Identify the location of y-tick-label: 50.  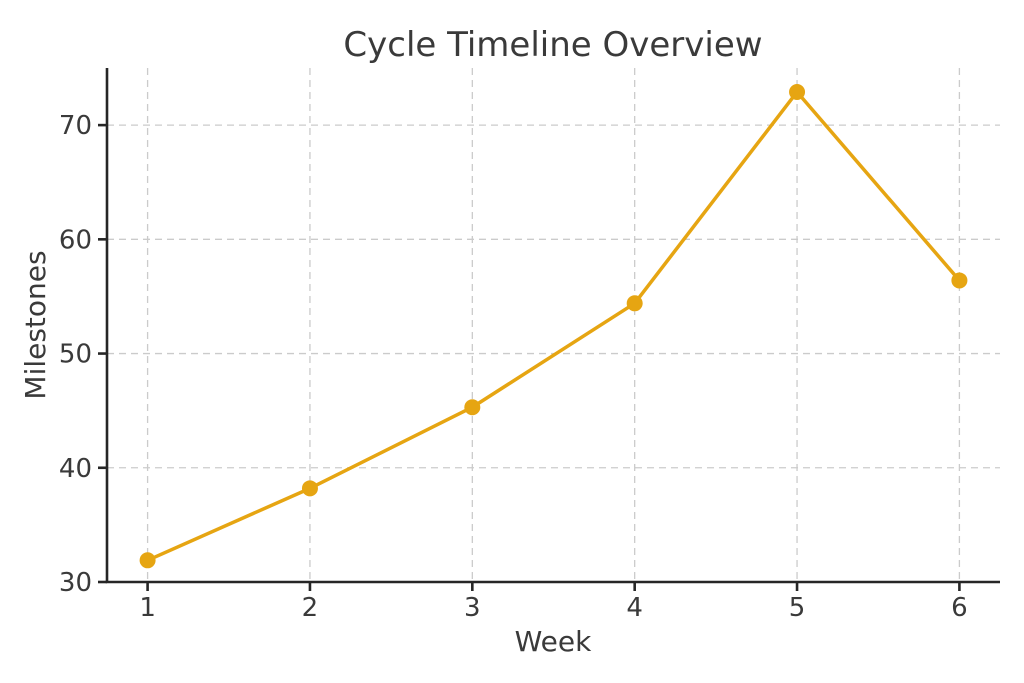
(75, 355).